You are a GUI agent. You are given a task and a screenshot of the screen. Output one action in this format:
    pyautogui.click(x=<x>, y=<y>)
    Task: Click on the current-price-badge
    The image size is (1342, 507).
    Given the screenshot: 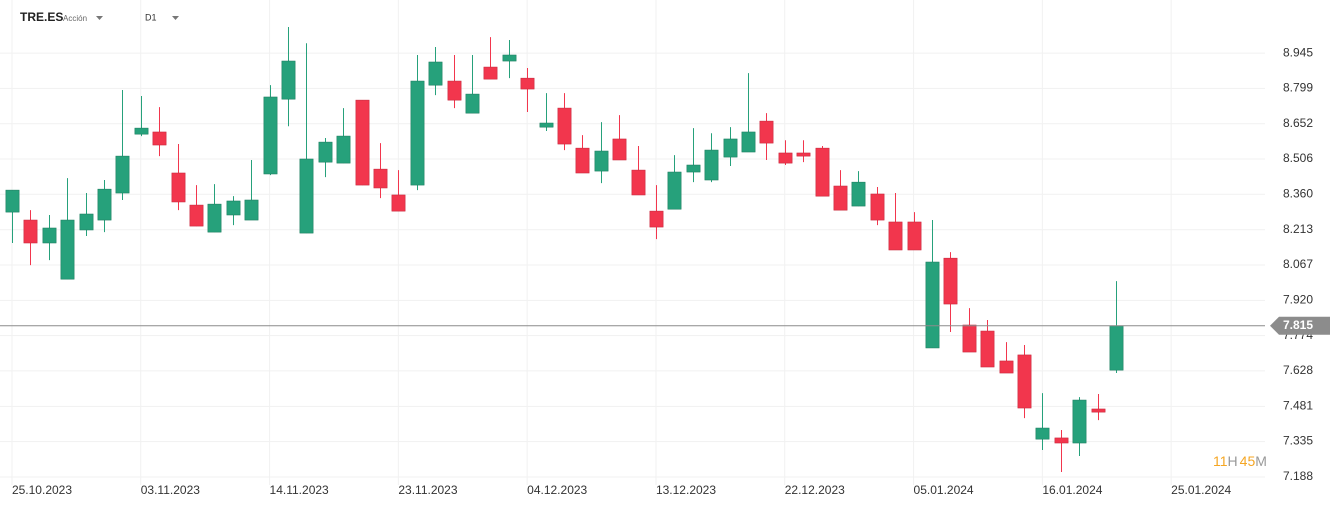 What is the action you would take?
    pyautogui.click(x=1300, y=325)
    